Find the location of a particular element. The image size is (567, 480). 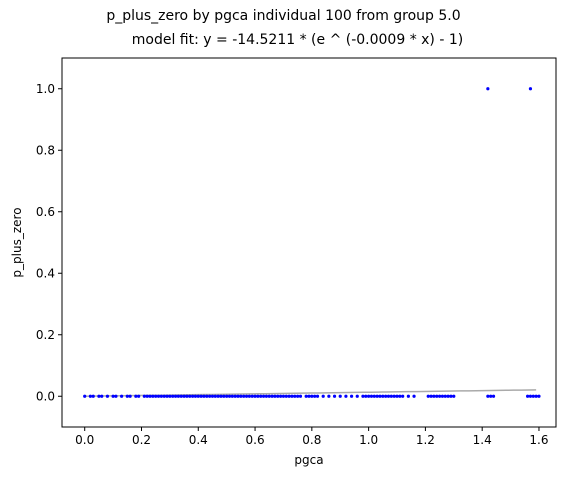

y-tick-label: 0.6 is located at coordinates (45, 212).